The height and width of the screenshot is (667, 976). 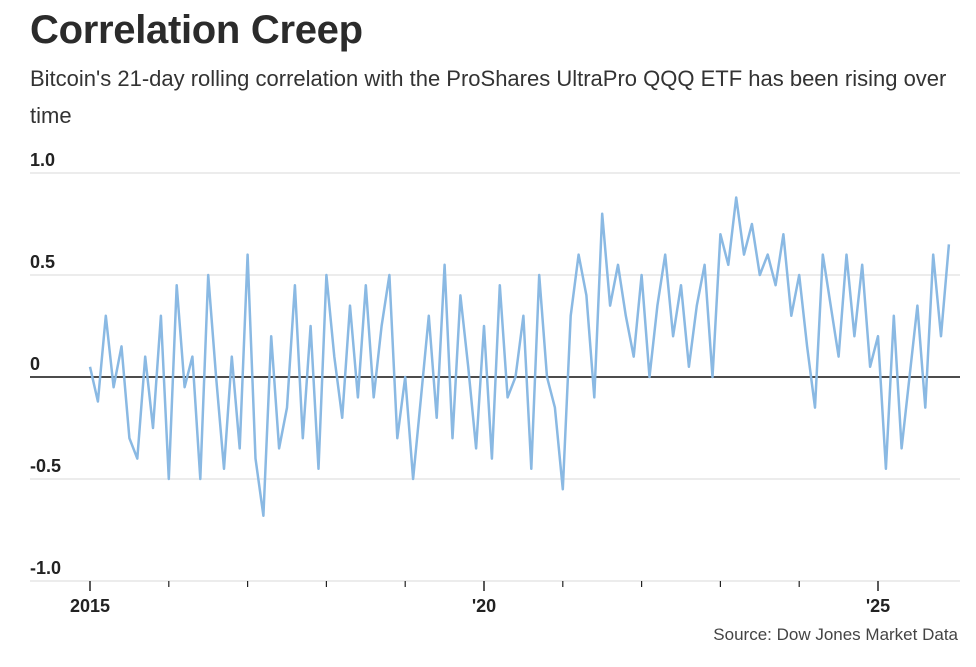 What do you see at coordinates (484, 606) in the screenshot?
I see `x-tick-label-1: '20` at bounding box center [484, 606].